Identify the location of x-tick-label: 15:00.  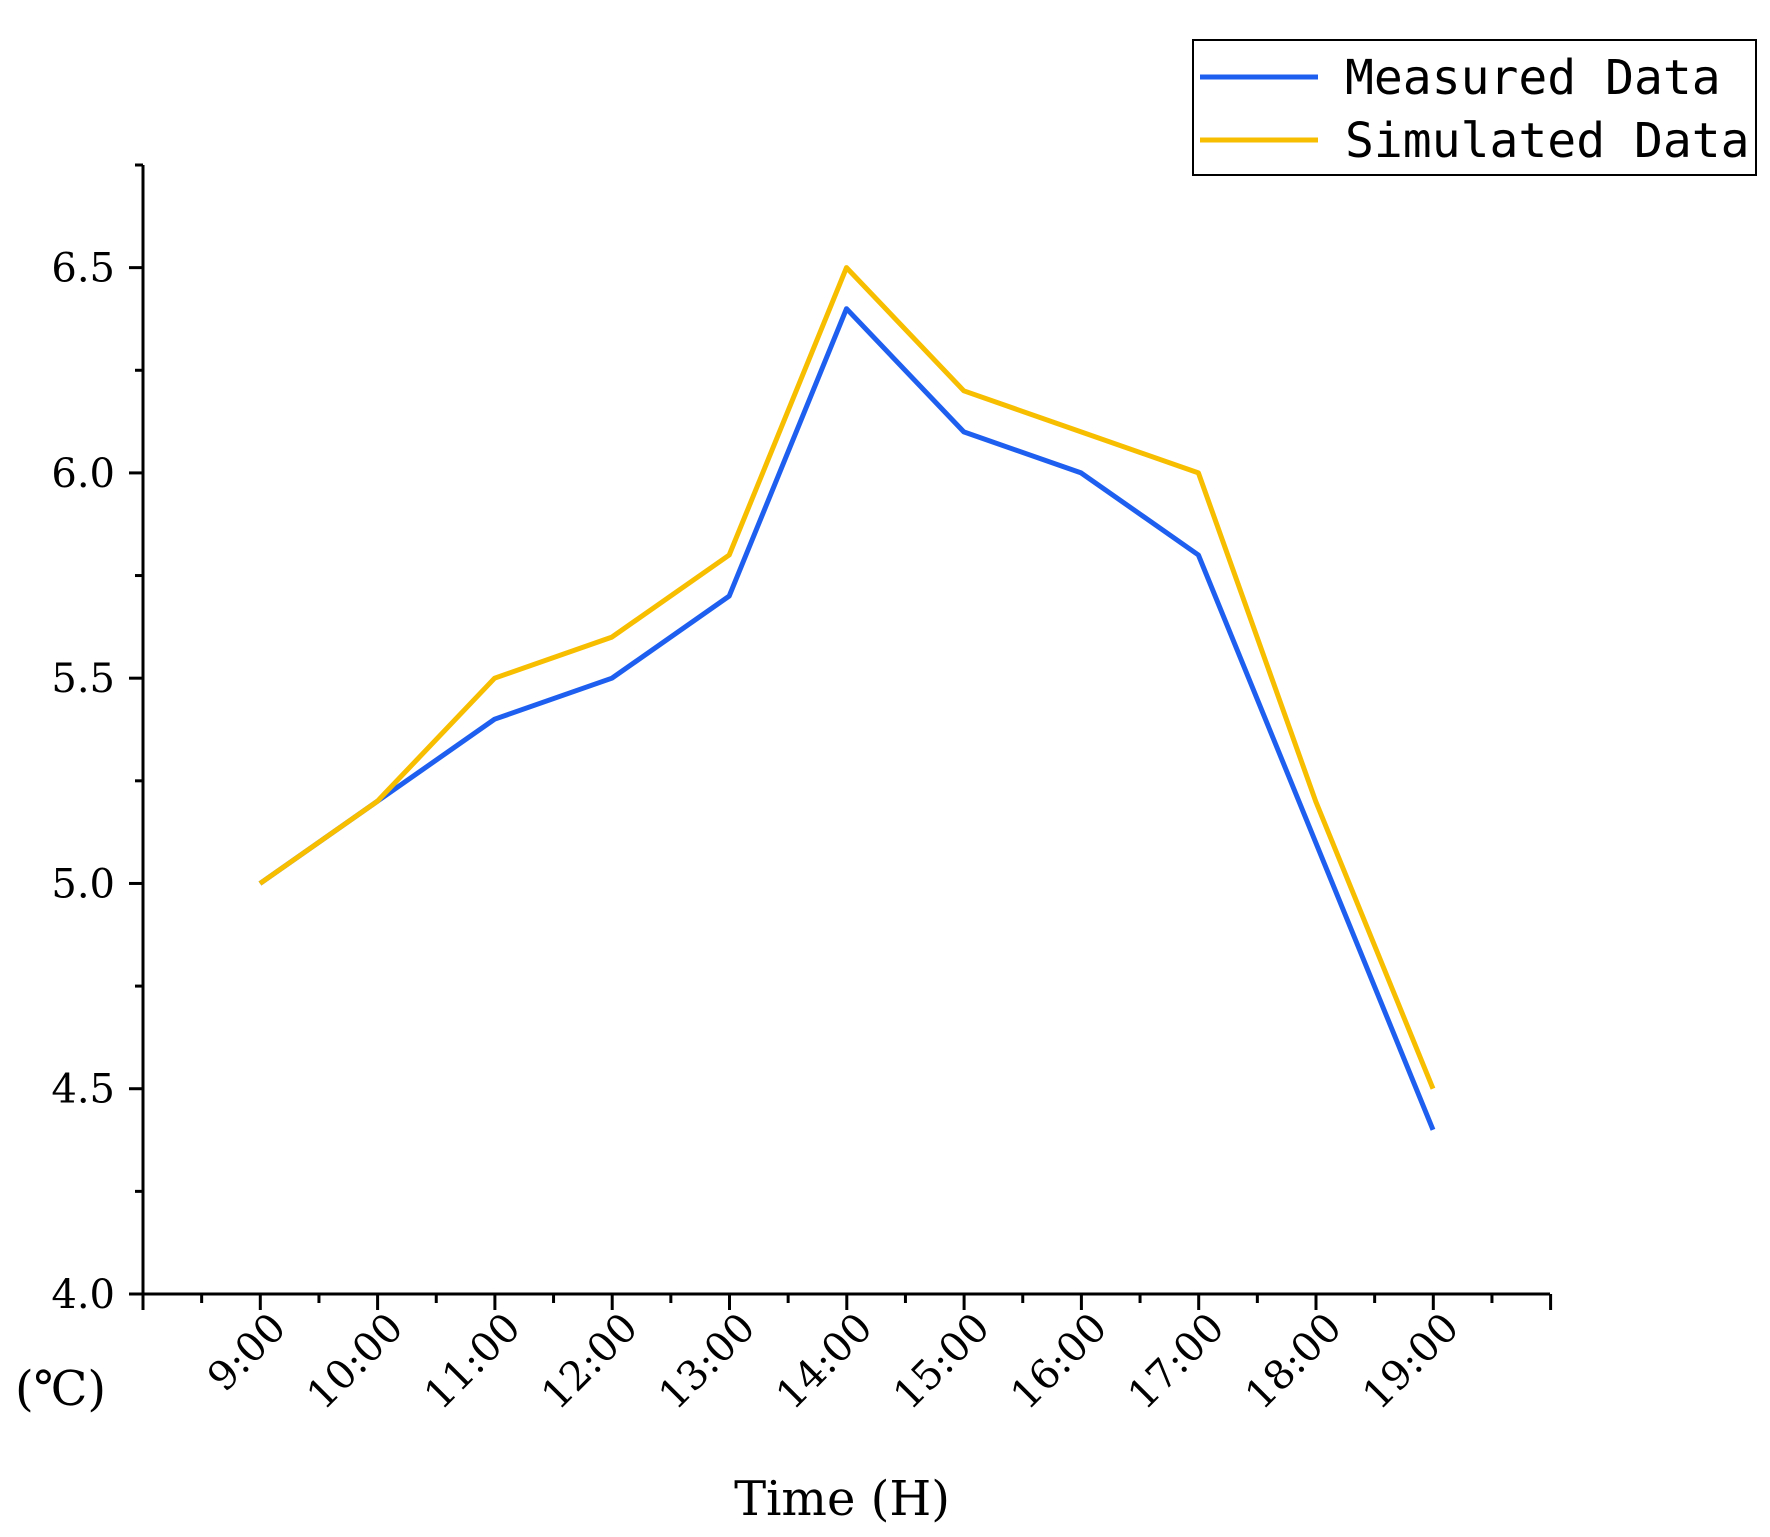
(942, 1362).